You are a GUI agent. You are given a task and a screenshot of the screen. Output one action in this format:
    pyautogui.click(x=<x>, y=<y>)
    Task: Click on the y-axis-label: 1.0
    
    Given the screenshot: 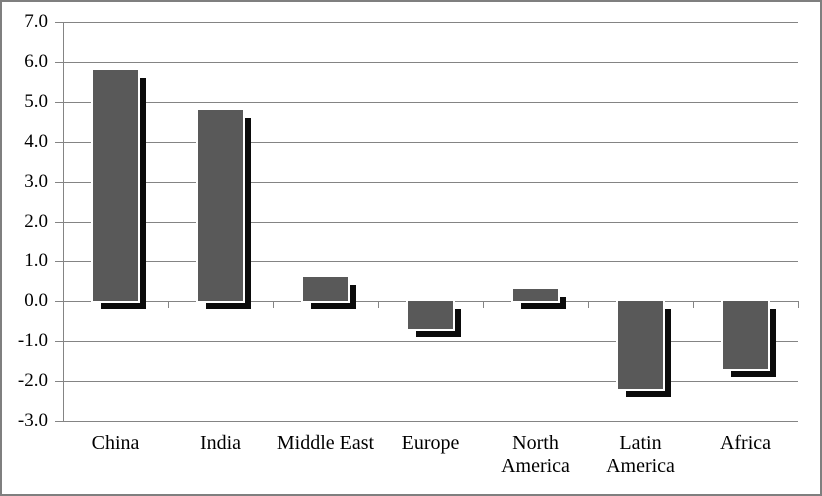 What is the action you would take?
    pyautogui.click(x=36, y=261)
    